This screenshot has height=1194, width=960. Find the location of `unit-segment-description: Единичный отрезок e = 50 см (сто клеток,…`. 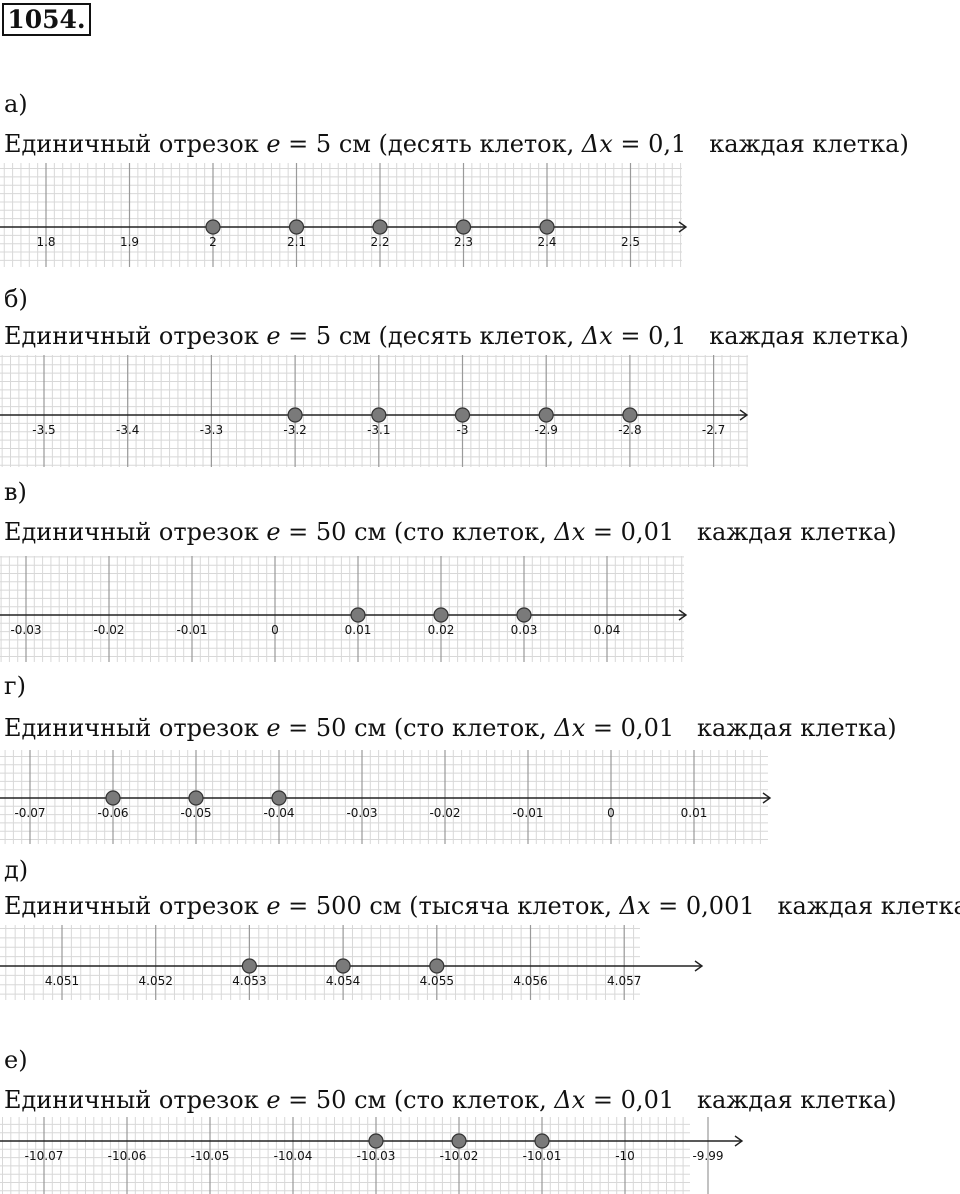

unit-segment-description: Единичный отрезок e = 50 см (сто клеток,… is located at coordinates (450, 728).